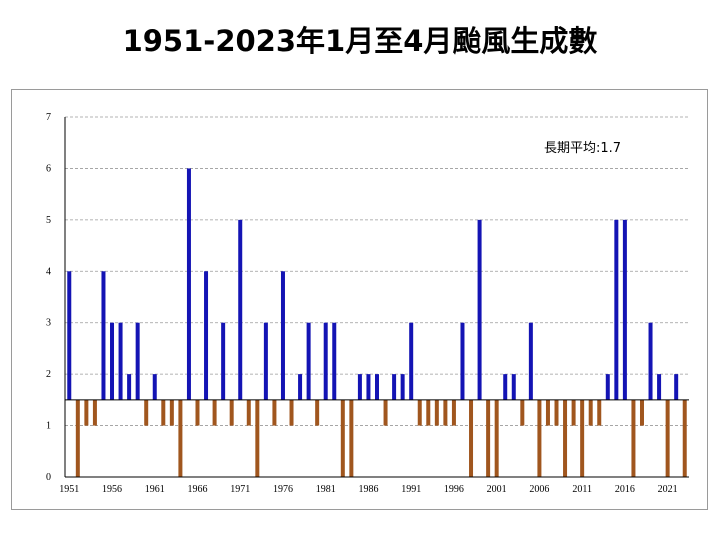 The width and height of the screenshot is (720, 540). What do you see at coordinates (360, 41) in the screenshot?
I see `page-title: 1951-2023年1月至4月颱風生成數` at bounding box center [360, 41].